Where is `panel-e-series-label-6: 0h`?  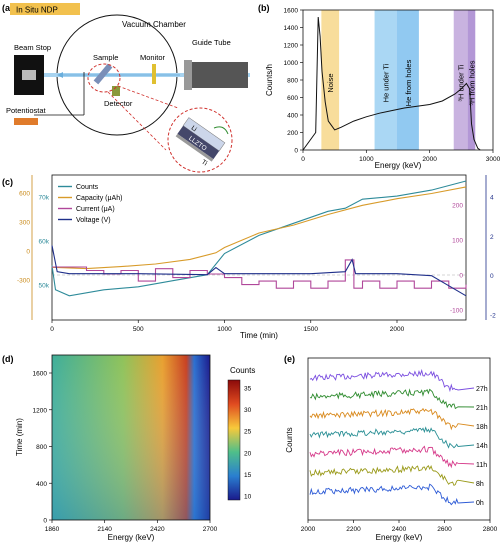 panel-e-series-label-6: 0h is located at coordinates (480, 503).